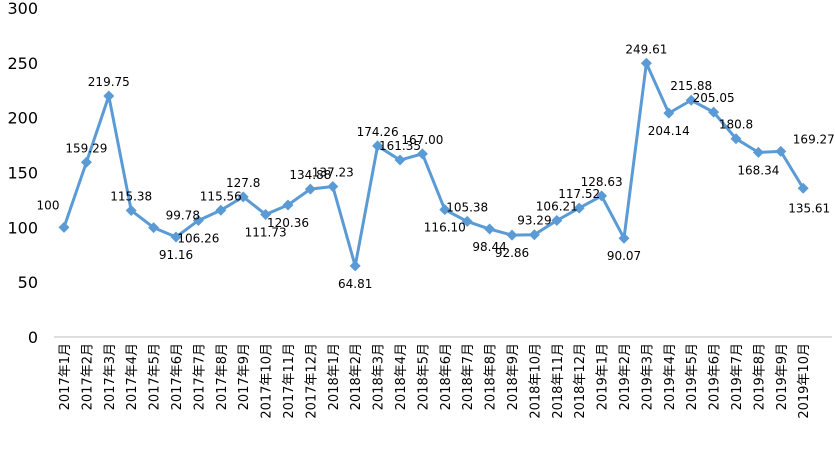  What do you see at coordinates (692, 376) in the screenshot?
I see `x-tick-label: 2019年5月` at bounding box center [692, 376].